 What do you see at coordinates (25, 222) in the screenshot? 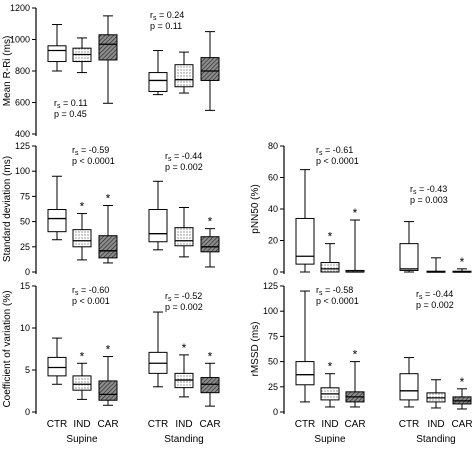
I see `y-tick-label: 50` at bounding box center [25, 222].